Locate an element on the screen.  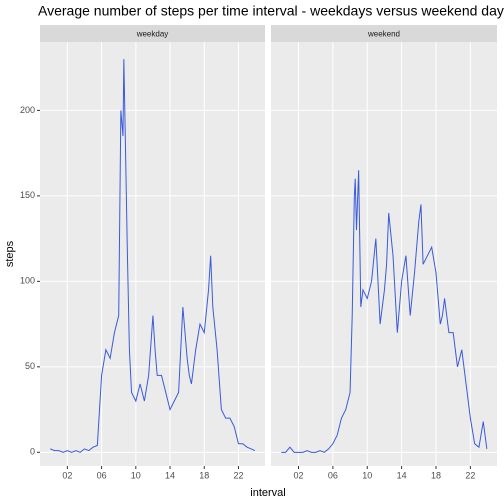
y-axis-label: steps is located at coordinates (10, 253).